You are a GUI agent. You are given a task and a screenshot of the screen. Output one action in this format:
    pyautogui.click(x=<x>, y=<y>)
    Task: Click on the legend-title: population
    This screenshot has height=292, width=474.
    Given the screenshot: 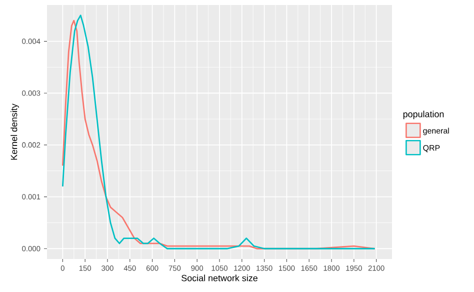 What is the action you would take?
    pyautogui.click(x=423, y=115)
    